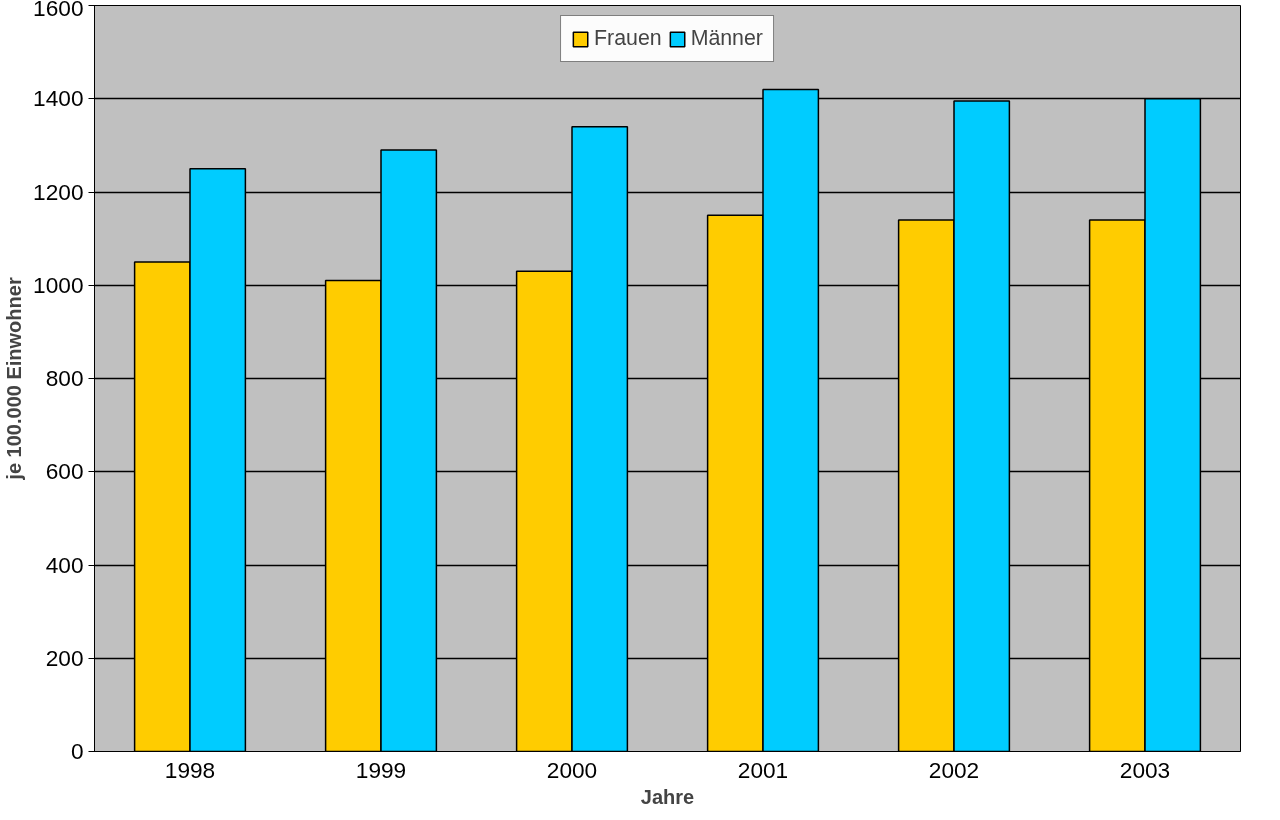  I want to click on y-tick-label: 600, so click(64, 471).